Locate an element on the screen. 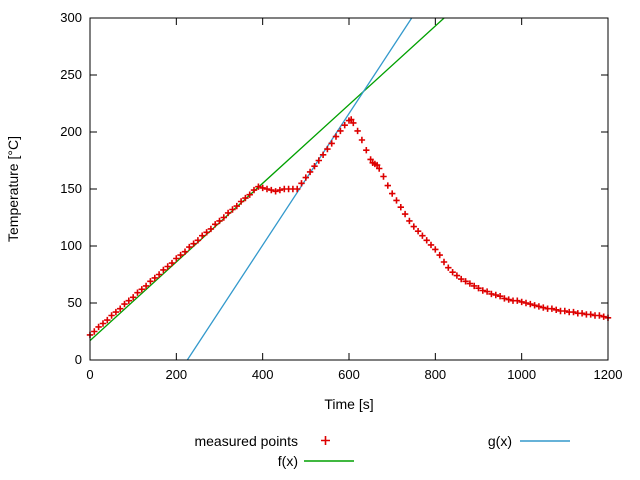  y-axis-label: Temperature [°C] is located at coordinates (13, 189).